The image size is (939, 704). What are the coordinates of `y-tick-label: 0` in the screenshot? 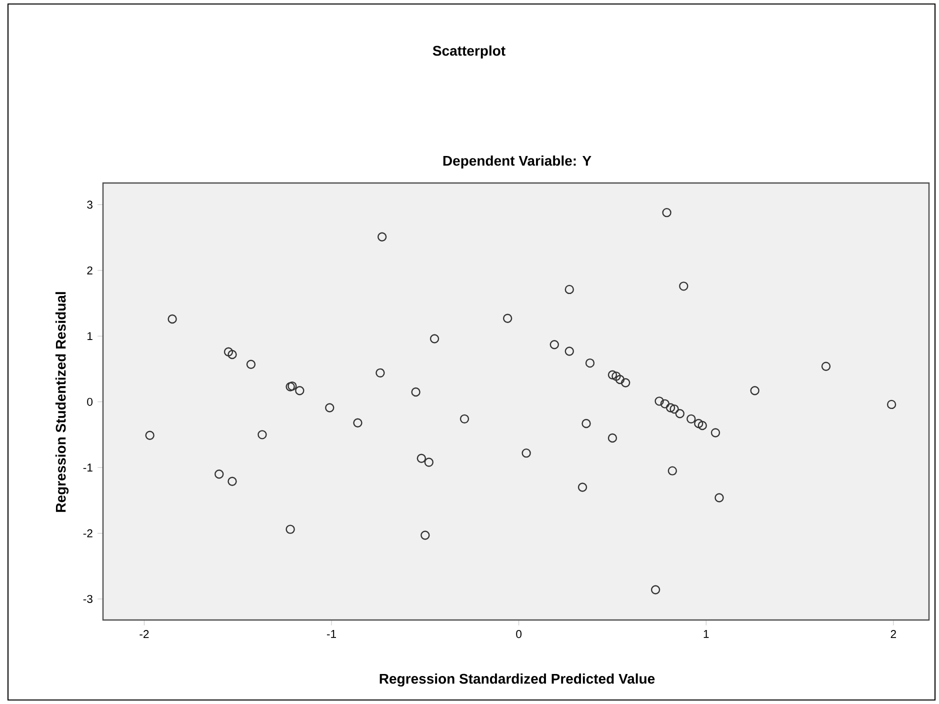 It's located at (90, 402).